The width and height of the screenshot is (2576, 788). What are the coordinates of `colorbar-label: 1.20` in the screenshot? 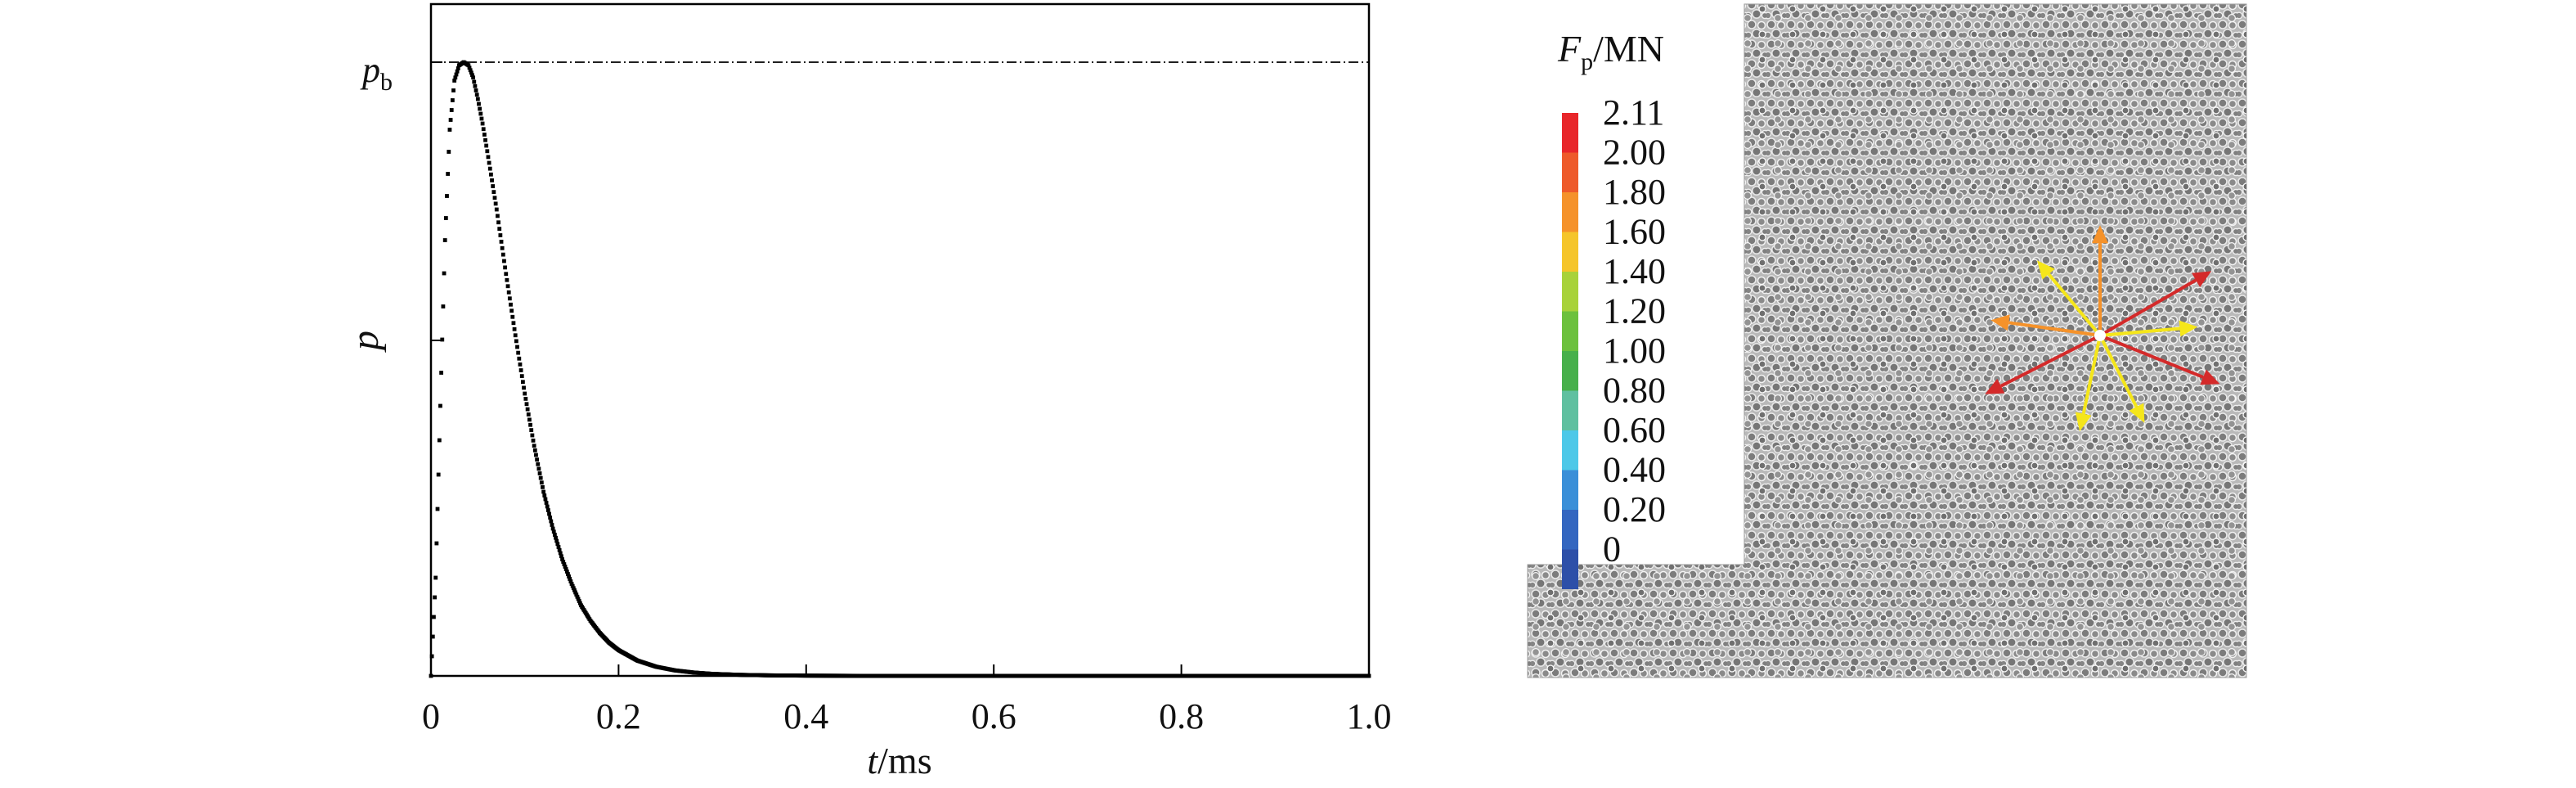 It's located at (1634, 311).